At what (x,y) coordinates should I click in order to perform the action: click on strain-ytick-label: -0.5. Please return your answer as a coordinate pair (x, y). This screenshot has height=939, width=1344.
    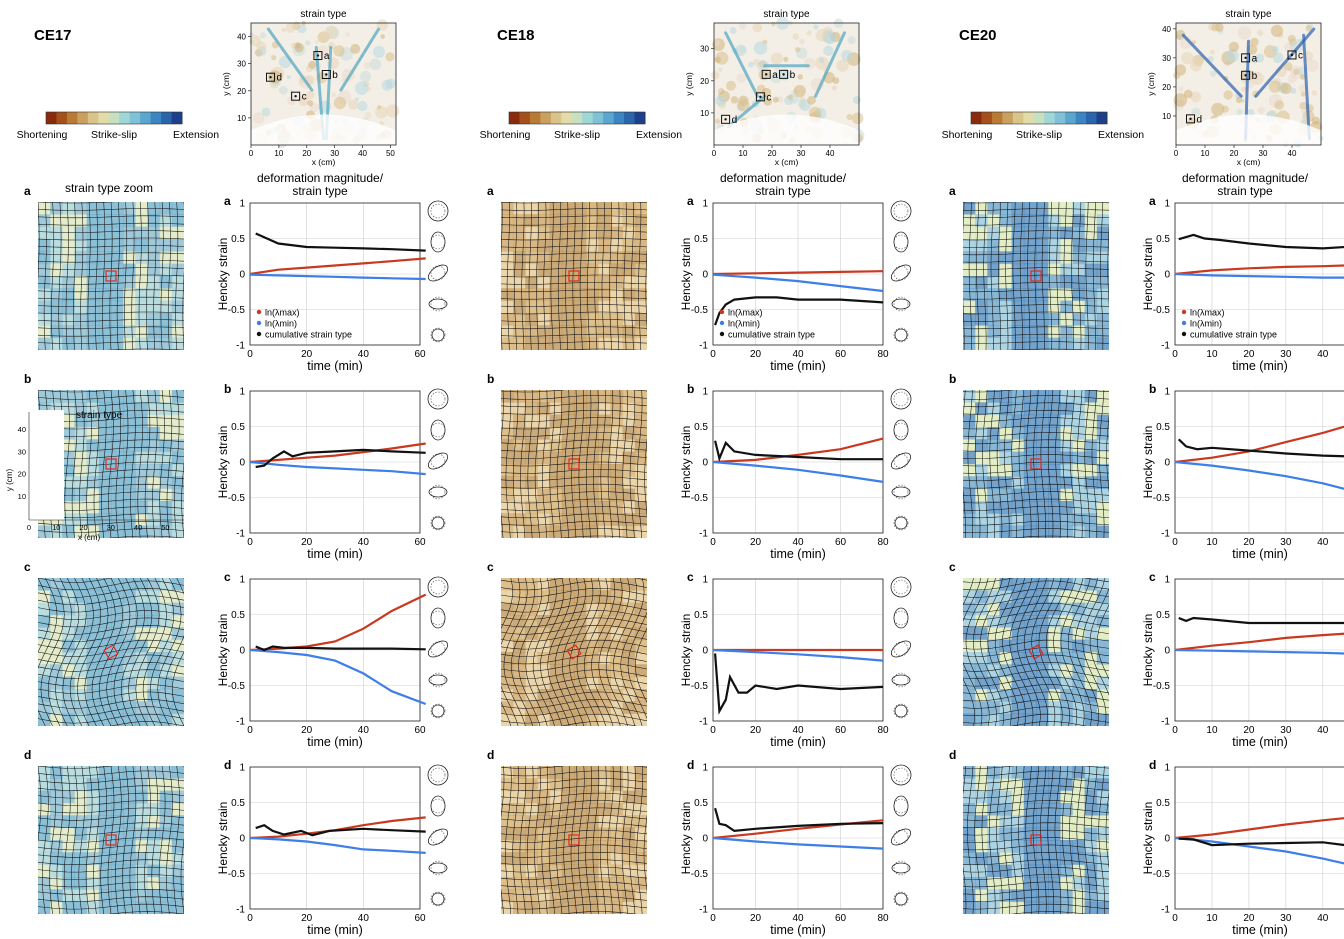
    Looking at the image, I should click on (237, 498).